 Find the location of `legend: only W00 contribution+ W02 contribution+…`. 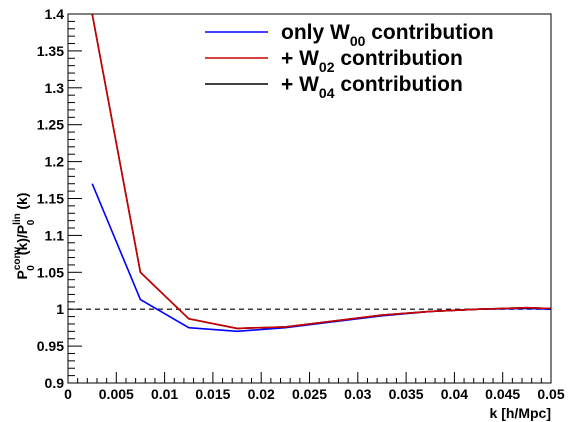

legend: only W00 contribution+ W02 contribution+… is located at coordinates (349, 61).